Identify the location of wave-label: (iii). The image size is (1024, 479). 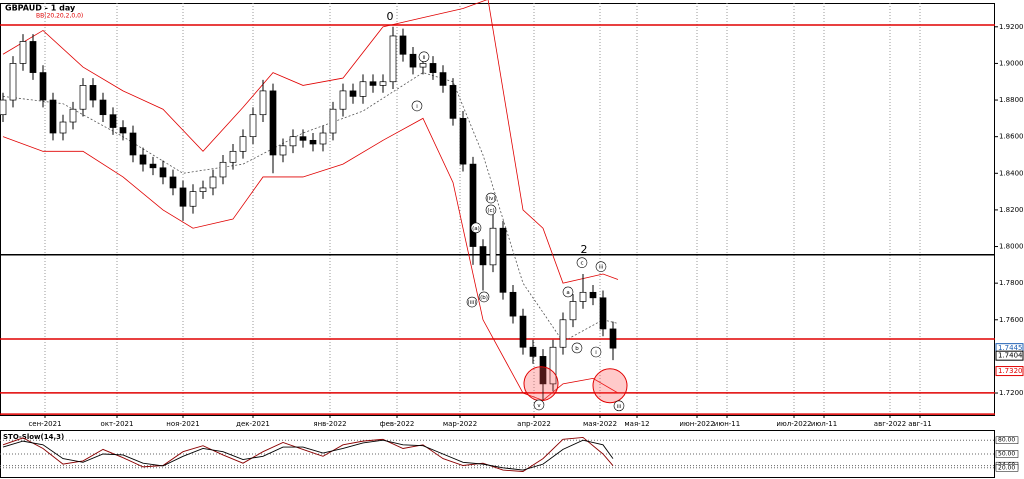
(472, 303).